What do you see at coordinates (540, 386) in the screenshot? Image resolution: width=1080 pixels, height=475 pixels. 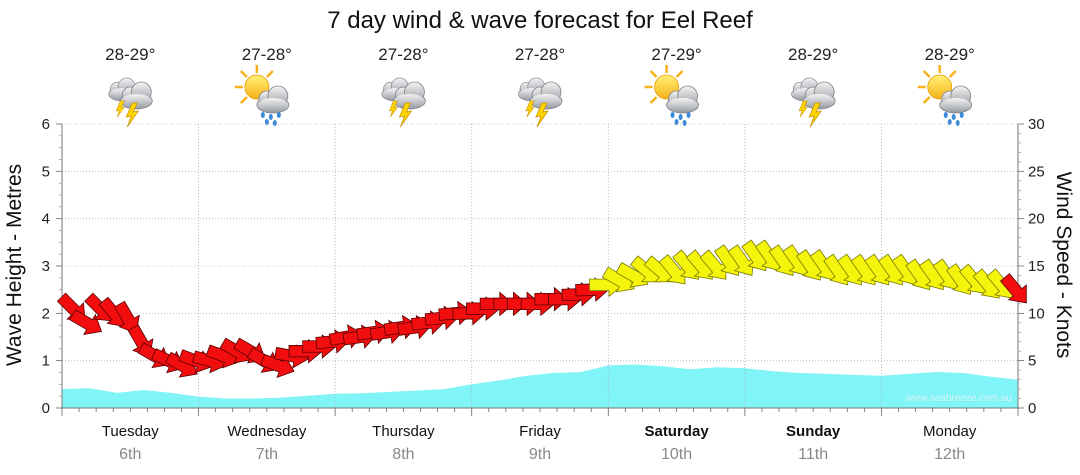 I see `wave-height-area` at bounding box center [540, 386].